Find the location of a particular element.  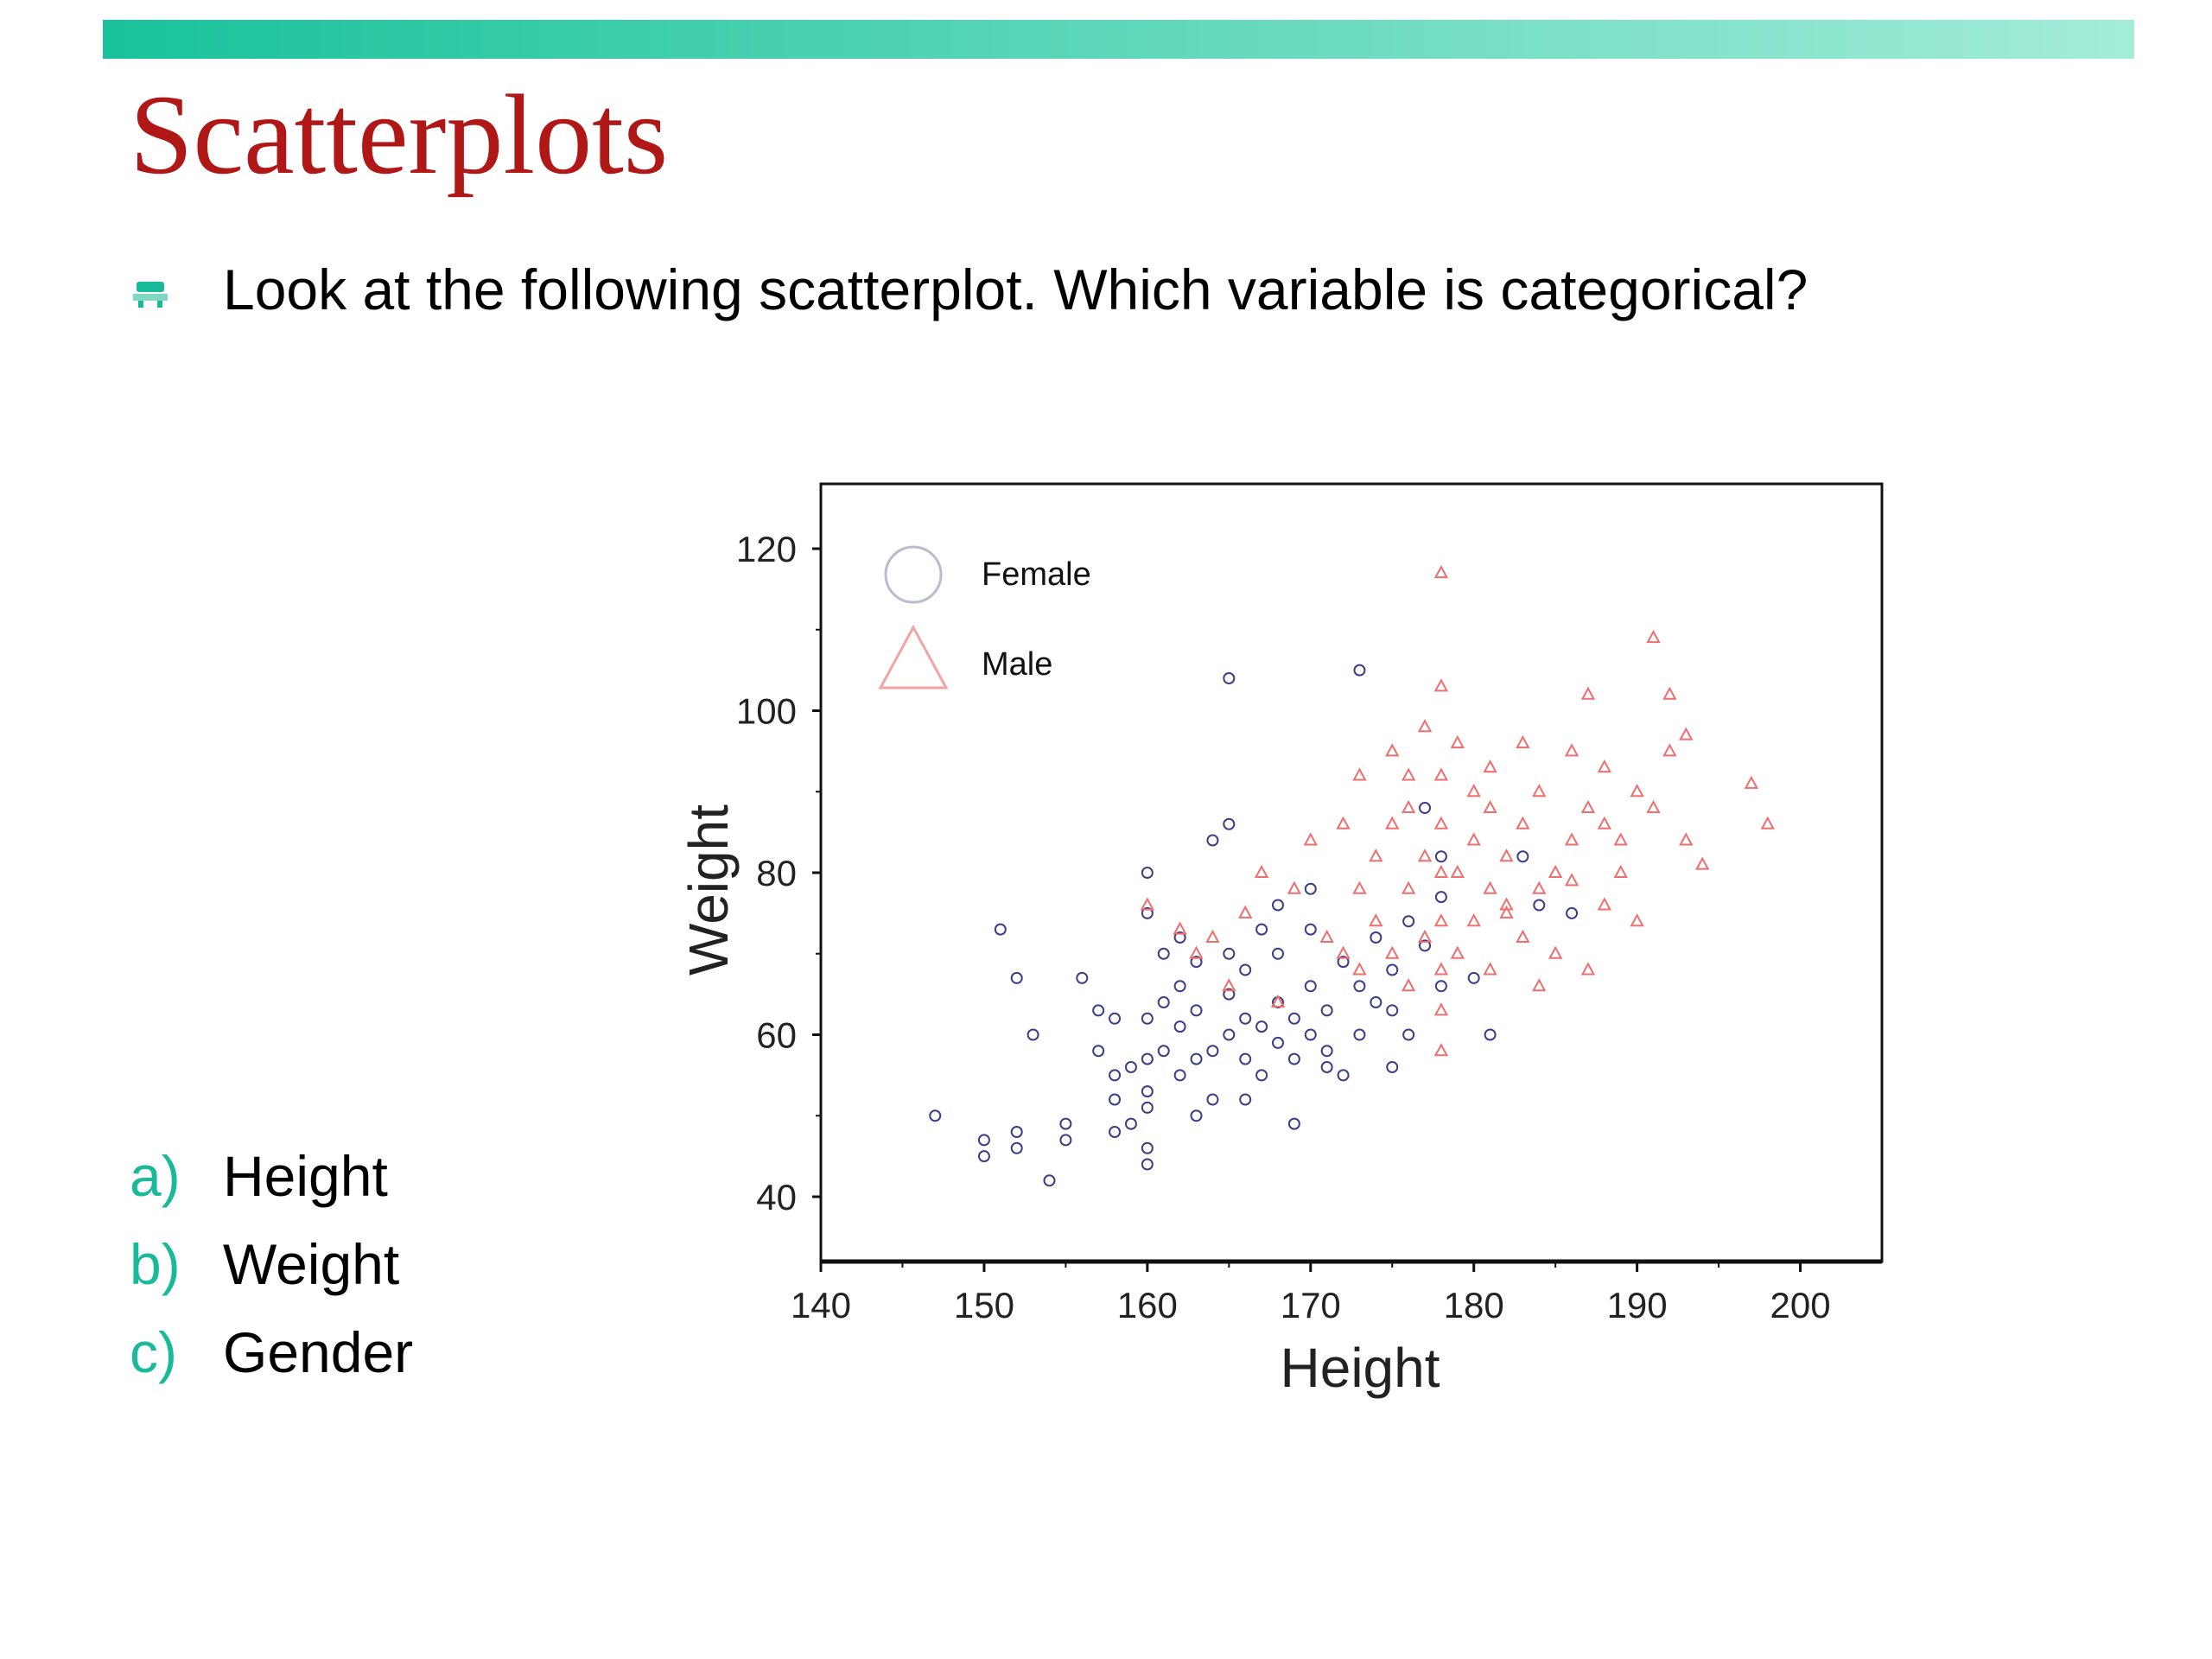

option-a-letter: a) is located at coordinates (155, 1176).